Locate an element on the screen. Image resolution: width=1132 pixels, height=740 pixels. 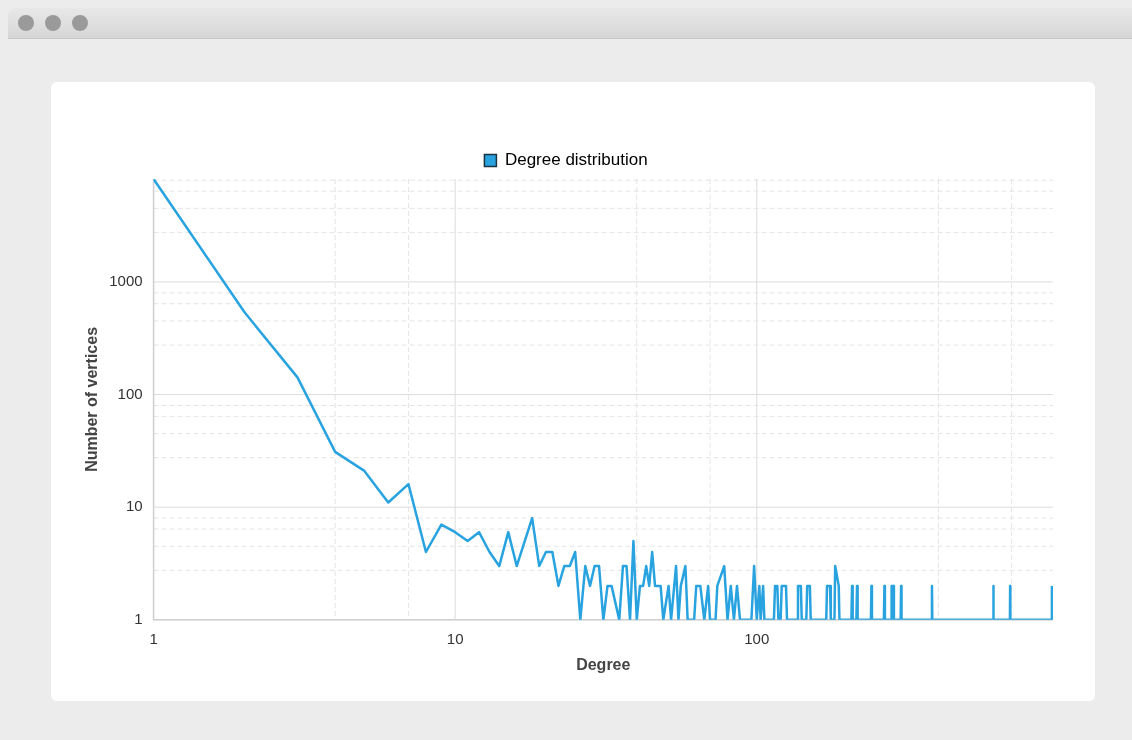
x-tick-label: 100 is located at coordinates (757, 638).